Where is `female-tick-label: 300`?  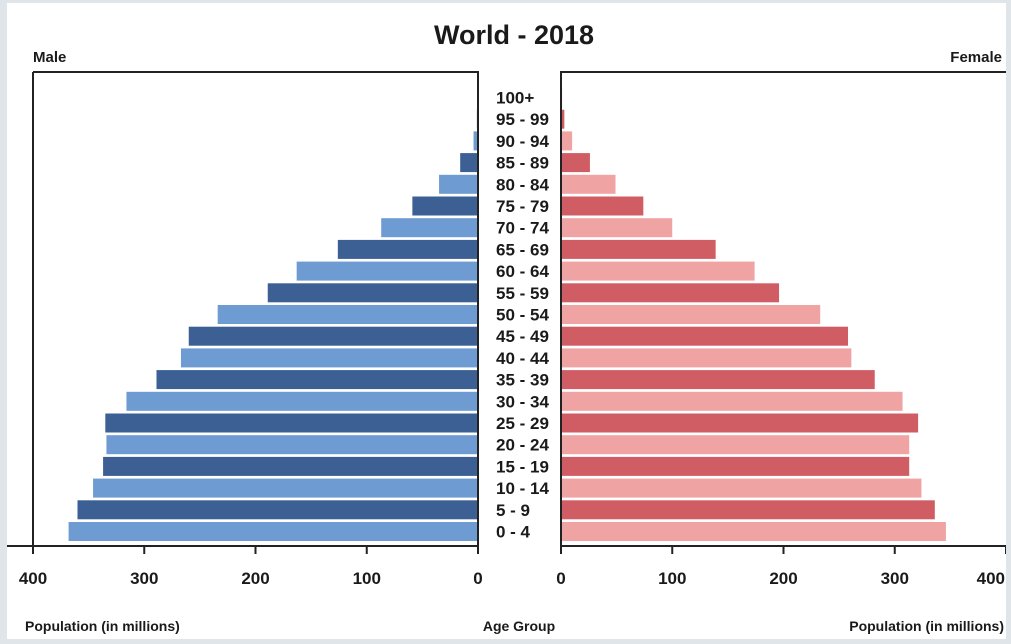
female-tick-label: 300 is located at coordinates (895, 578).